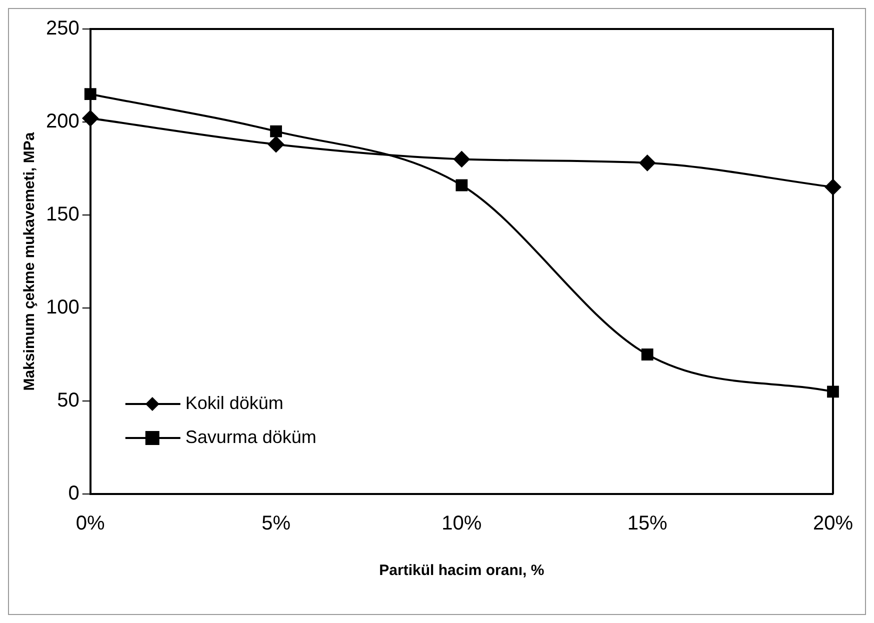 Image resolution: width=874 pixels, height=623 pixels. What do you see at coordinates (63, 29) in the screenshot?
I see `y-tick-label: 250` at bounding box center [63, 29].